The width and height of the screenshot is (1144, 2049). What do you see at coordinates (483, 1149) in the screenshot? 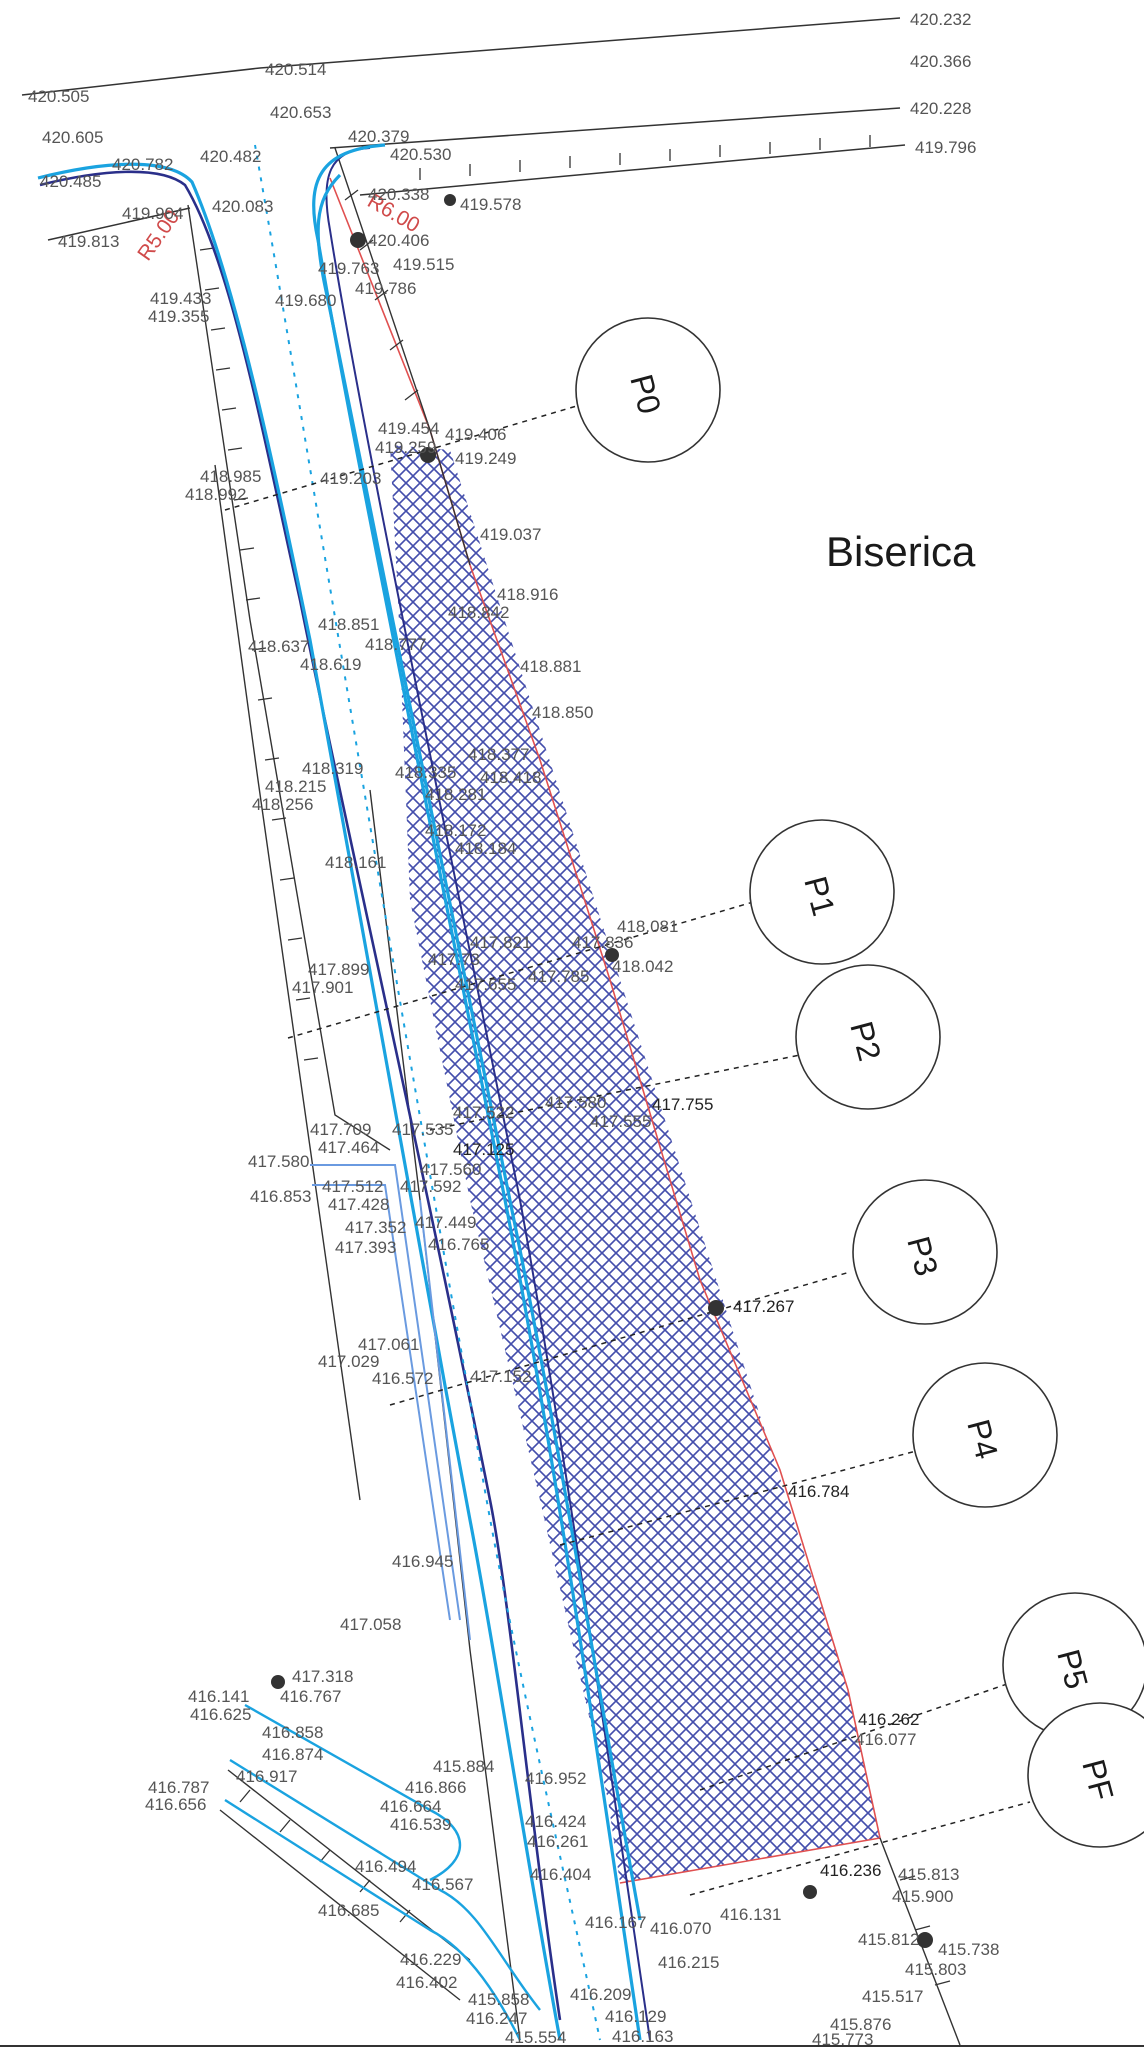
I see `elevation-label: 417.125` at bounding box center [483, 1149].